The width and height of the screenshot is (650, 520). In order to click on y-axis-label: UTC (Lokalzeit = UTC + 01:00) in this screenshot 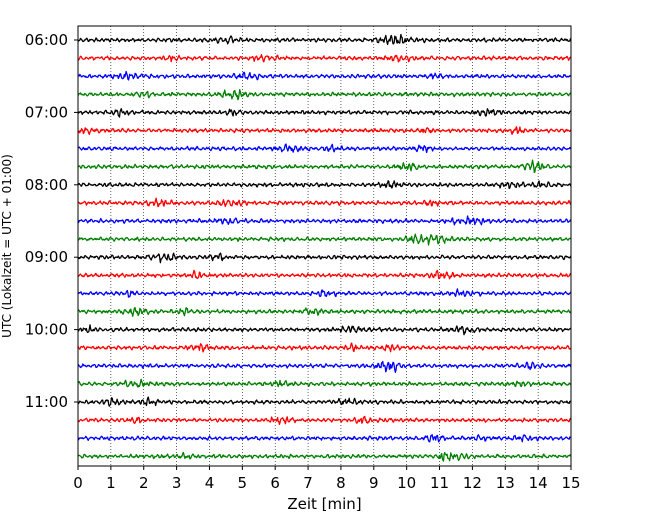, I will do `click(7, 246)`.